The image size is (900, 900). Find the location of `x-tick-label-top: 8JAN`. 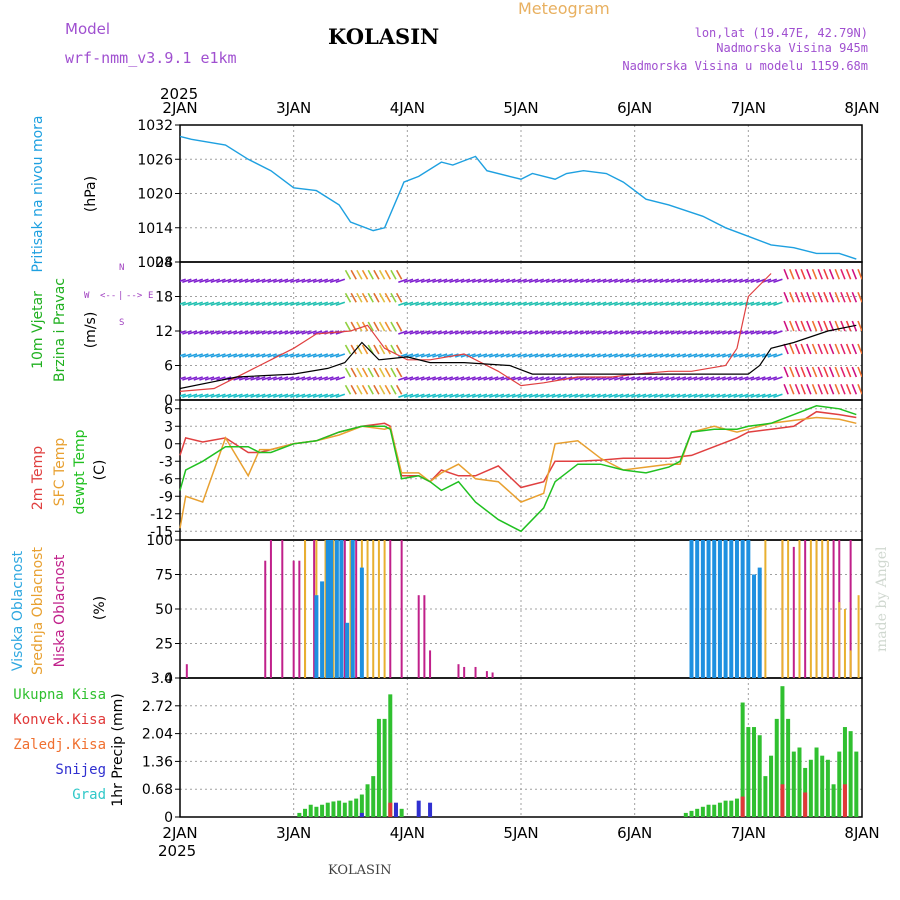

x-tick-label-top: 8JAN is located at coordinates (861, 108).